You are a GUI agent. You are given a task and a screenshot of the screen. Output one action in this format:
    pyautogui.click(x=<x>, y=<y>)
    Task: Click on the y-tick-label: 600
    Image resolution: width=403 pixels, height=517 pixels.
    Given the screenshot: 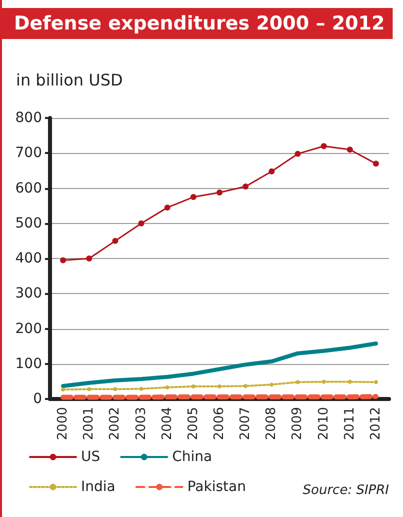 What is the action you would take?
    pyautogui.click(x=28, y=188)
    